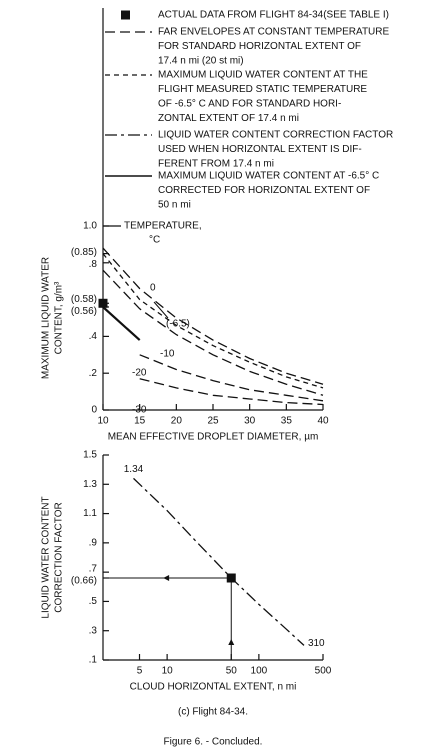 The image size is (425, 755). I want to click on x-tick-label: 100, so click(259, 671).